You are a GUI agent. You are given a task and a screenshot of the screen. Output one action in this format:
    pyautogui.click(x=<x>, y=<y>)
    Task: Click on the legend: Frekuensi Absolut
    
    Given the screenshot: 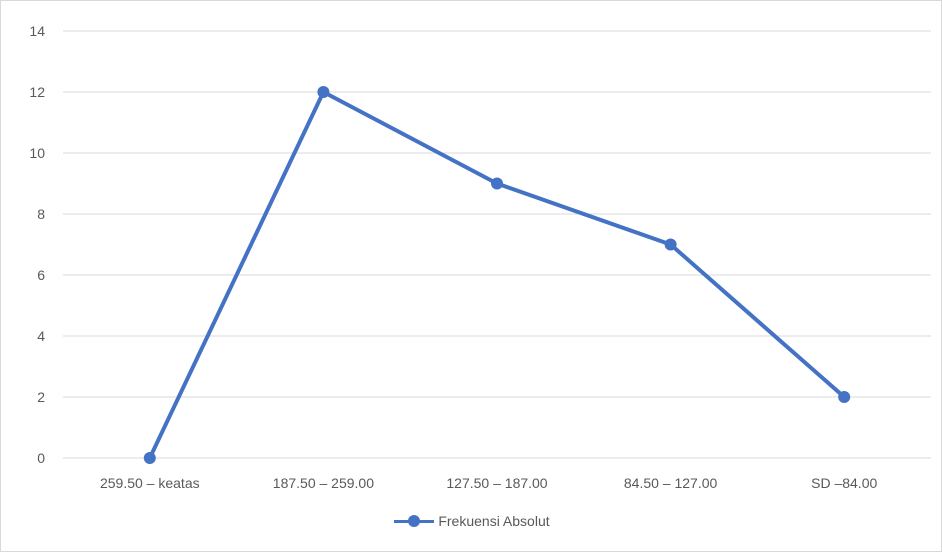 What is the action you would take?
    pyautogui.click(x=471, y=521)
    